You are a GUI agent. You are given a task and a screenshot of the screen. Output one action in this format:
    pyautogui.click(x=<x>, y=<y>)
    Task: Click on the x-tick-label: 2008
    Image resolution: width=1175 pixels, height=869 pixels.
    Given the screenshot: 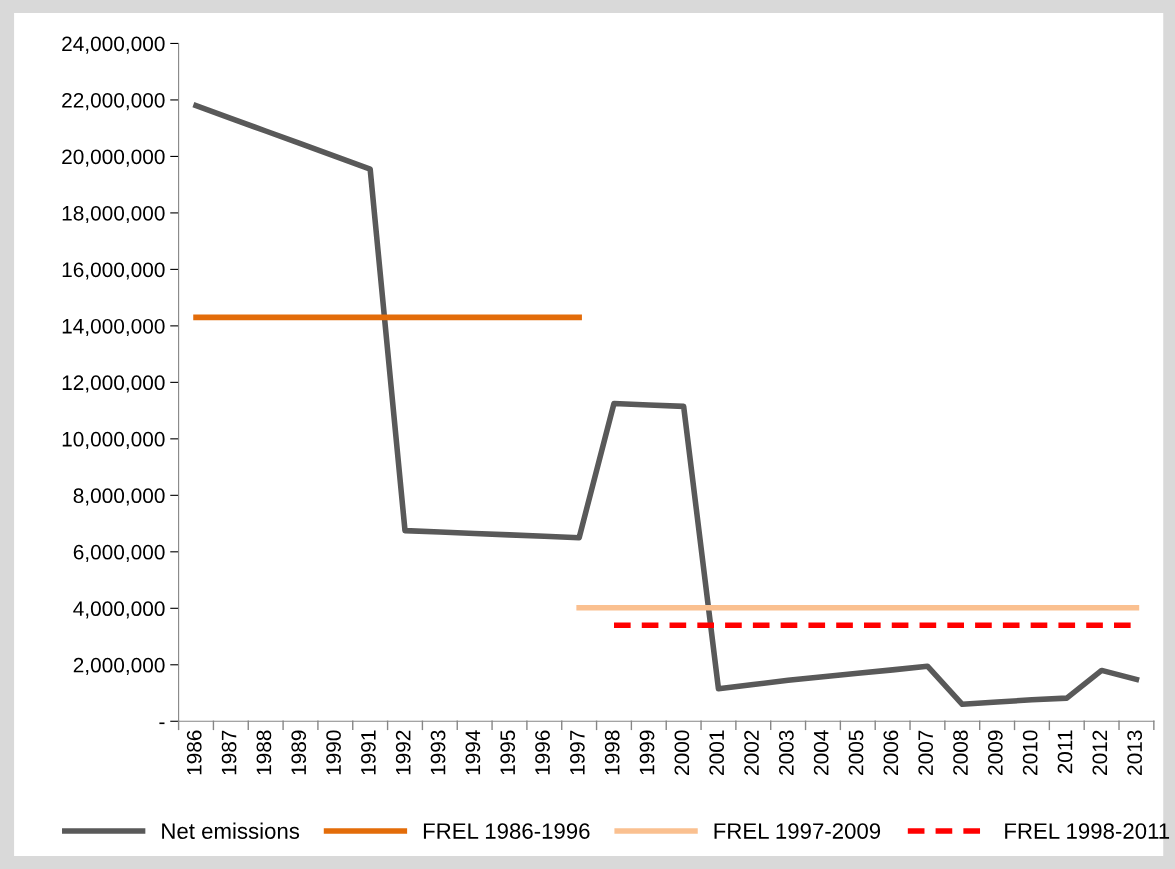 What is the action you would take?
    pyautogui.click(x=960, y=752)
    